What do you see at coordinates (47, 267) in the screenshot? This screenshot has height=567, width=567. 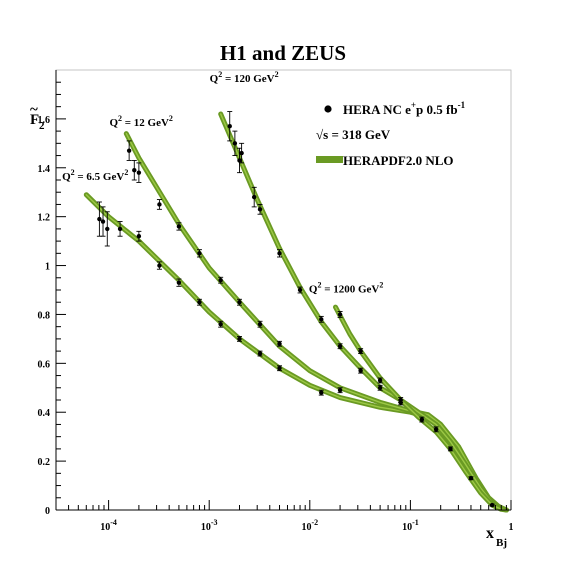 I see `y-tick-label: 1` at bounding box center [47, 267].